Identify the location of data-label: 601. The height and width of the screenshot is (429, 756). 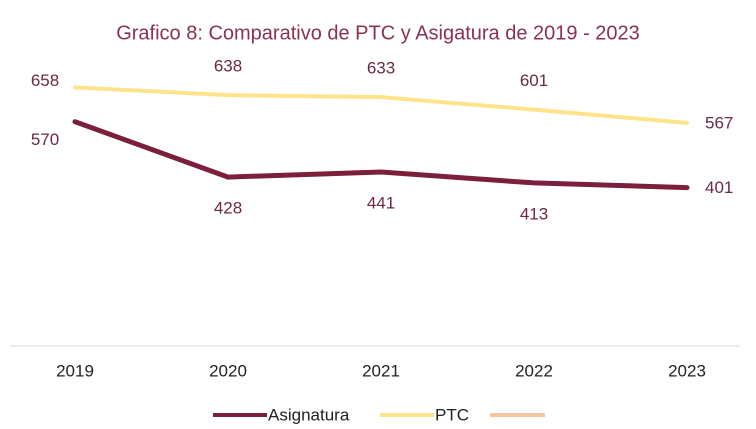
(534, 80).